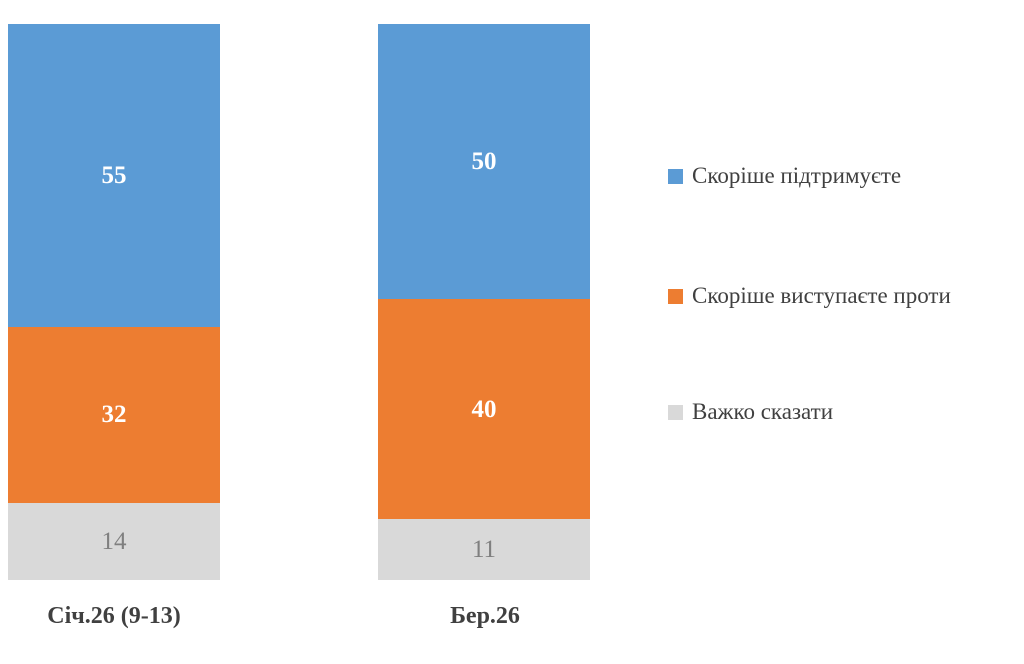 This screenshot has width=1024, height=664. I want to click on value-label: 55, so click(114, 175).